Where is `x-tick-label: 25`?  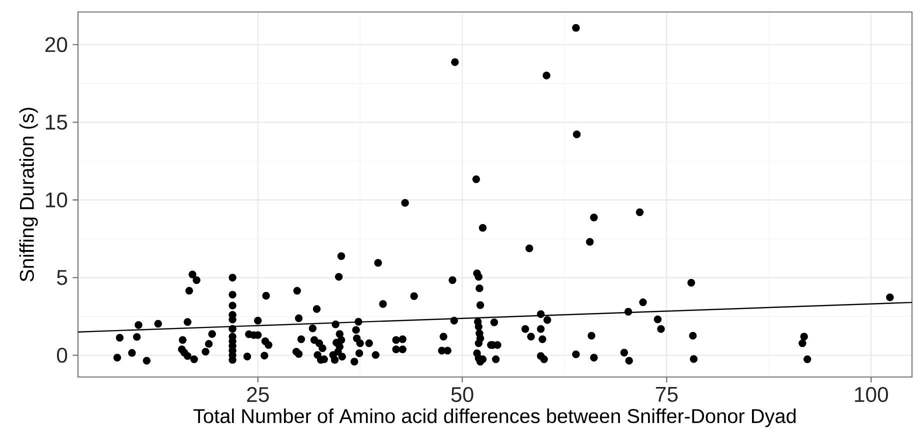 x-tick-label: 25 is located at coordinates (258, 394).